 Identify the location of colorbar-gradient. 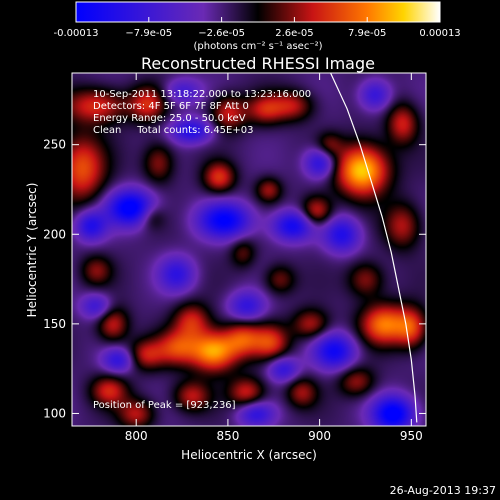
(258, 12).